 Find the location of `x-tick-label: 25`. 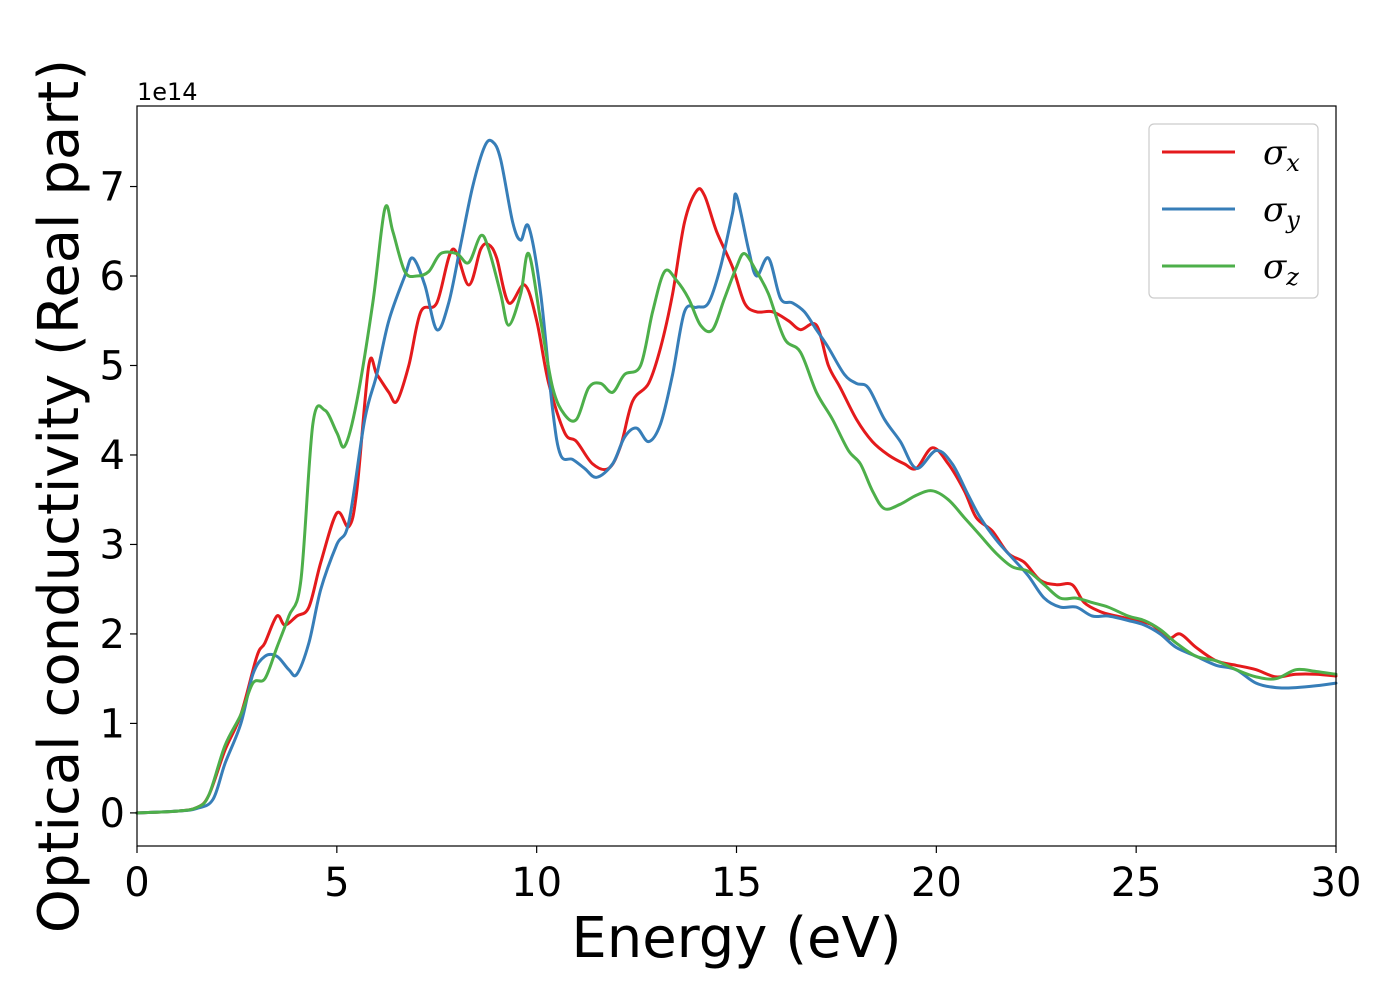

x-tick-label: 25 is located at coordinates (1136, 883).